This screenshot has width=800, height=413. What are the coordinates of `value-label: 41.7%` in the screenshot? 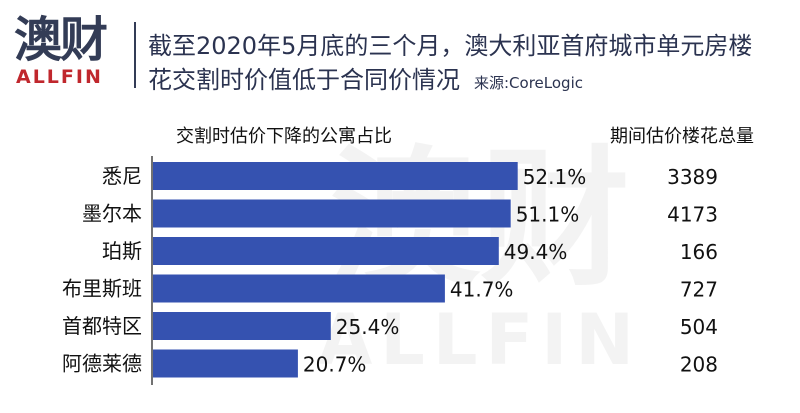 It's located at (482, 290).